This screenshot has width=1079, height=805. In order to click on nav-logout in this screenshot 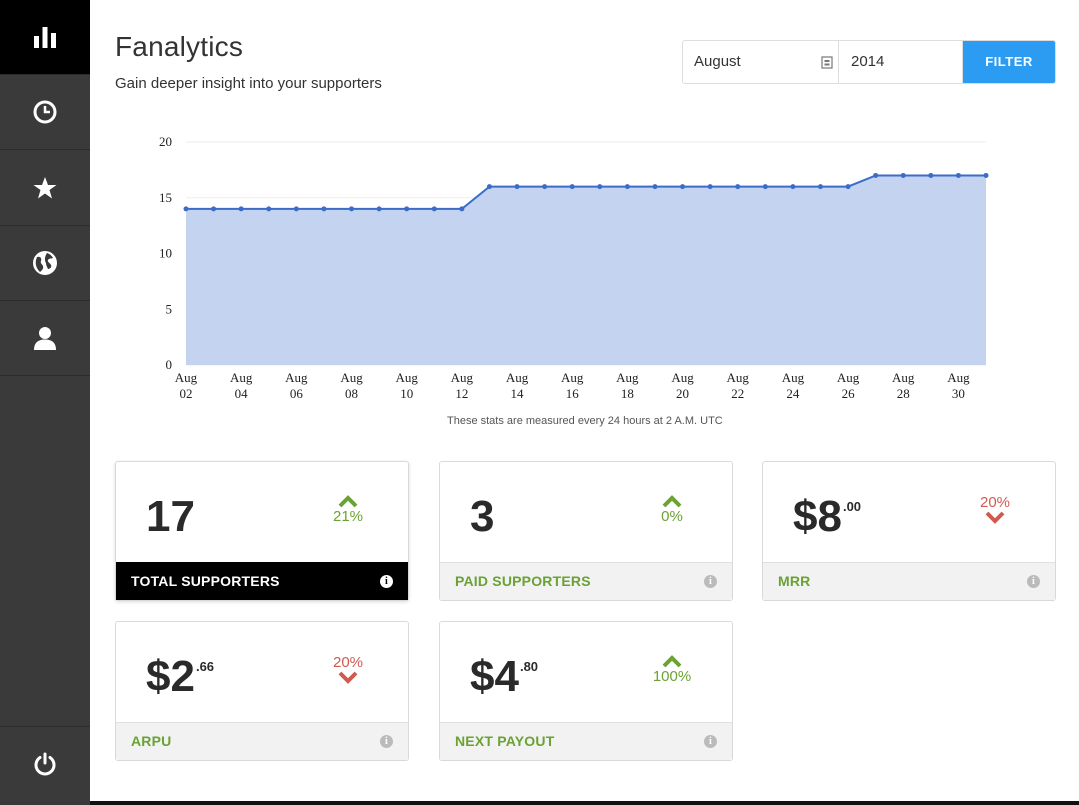, I will do `click(45, 763)`.